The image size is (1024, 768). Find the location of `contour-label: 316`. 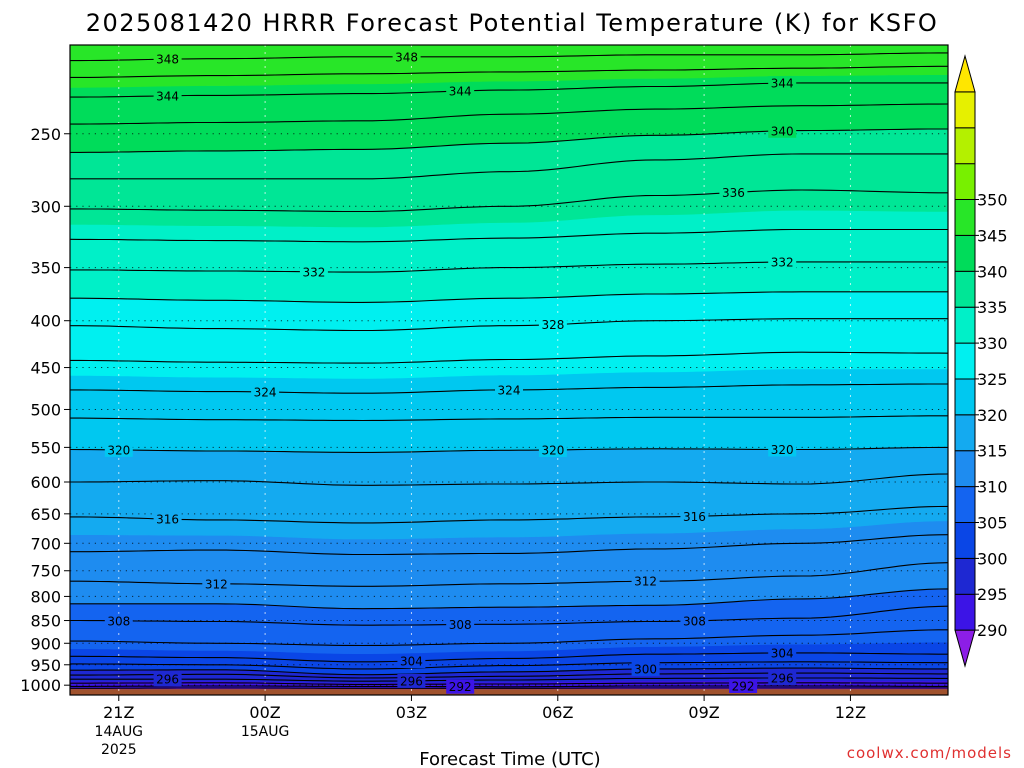

contour-label: 316 is located at coordinates (167, 520).